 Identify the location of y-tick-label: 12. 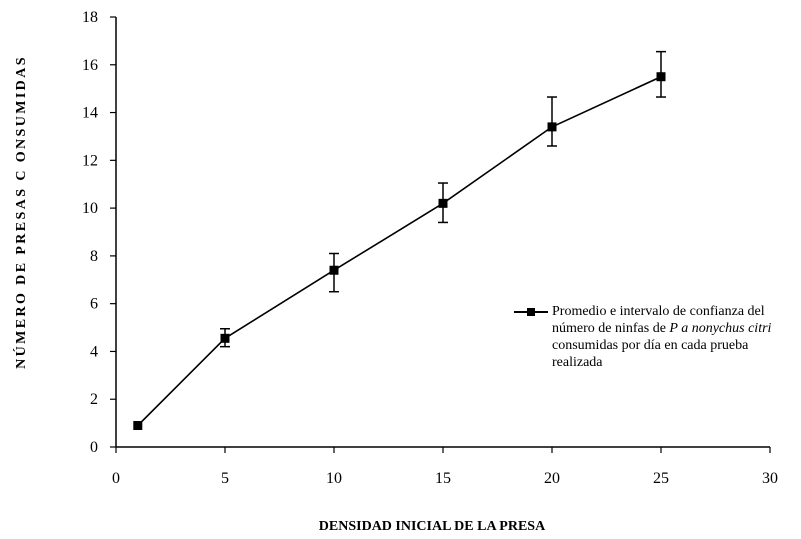
(90, 160).